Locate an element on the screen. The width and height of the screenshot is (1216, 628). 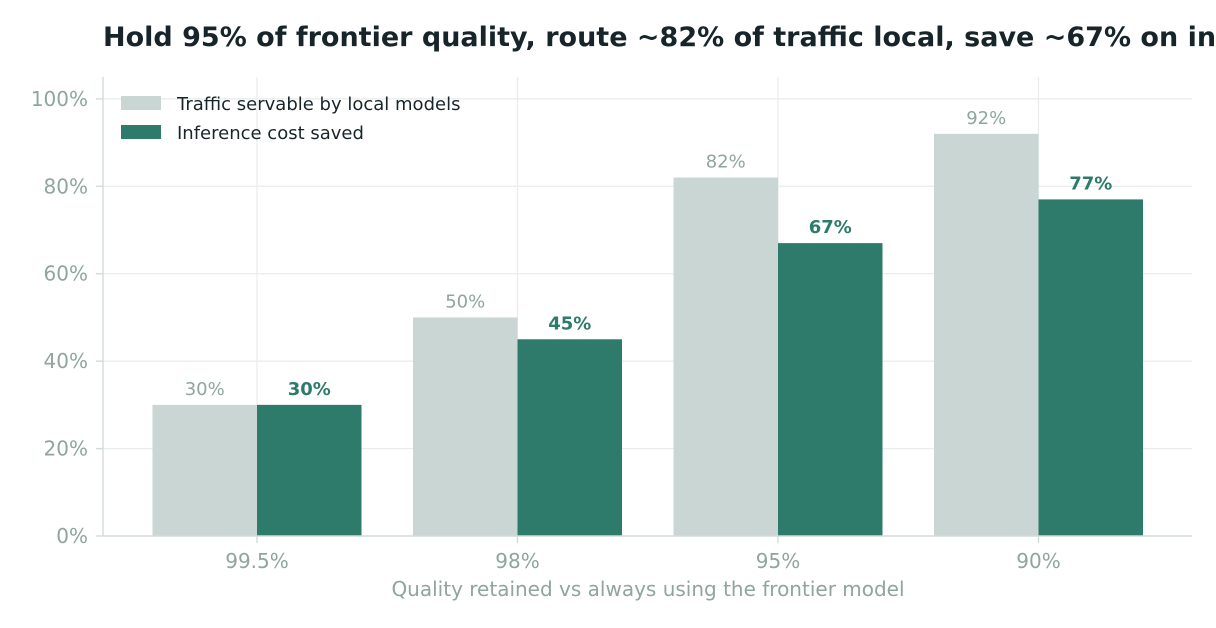
value-label-cost-saved: 45% is located at coordinates (569, 323).